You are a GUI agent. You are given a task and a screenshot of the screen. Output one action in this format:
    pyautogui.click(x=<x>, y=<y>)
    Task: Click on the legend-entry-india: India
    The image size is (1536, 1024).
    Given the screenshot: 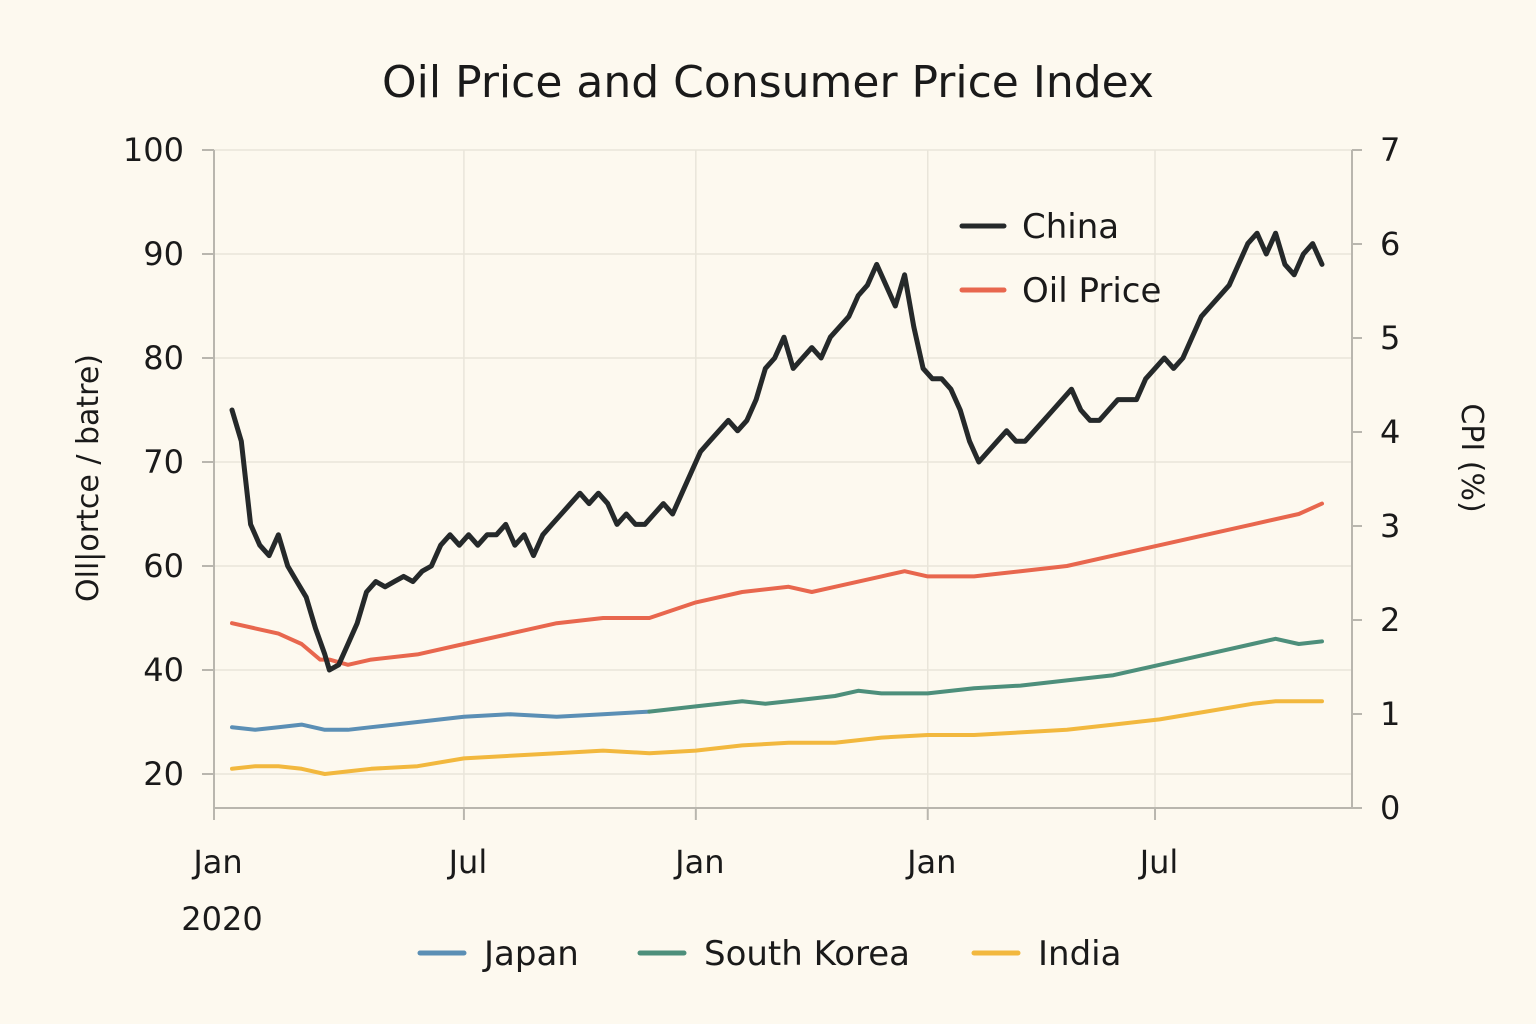 What is the action you would take?
    pyautogui.click(x=1046, y=954)
    